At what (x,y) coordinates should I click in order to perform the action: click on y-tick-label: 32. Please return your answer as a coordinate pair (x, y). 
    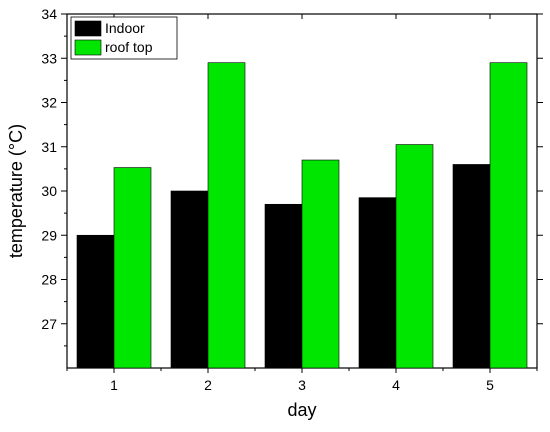
    Looking at the image, I should click on (49, 103).